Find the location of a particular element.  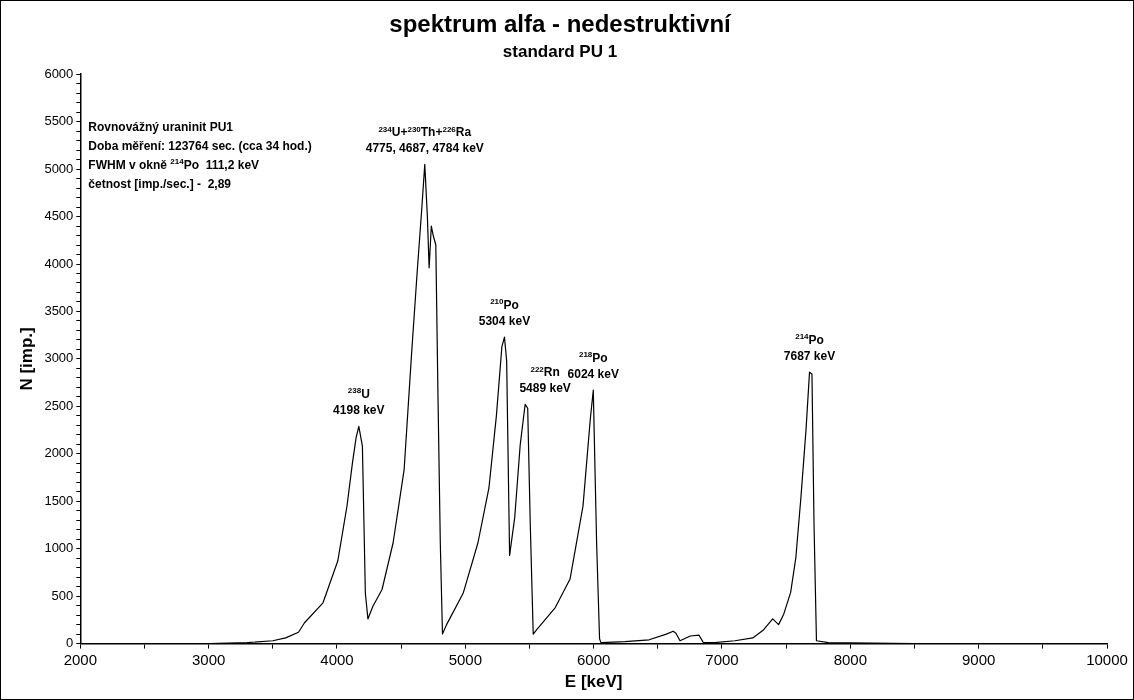

x-tick-label: 6000 is located at coordinates (593, 659).